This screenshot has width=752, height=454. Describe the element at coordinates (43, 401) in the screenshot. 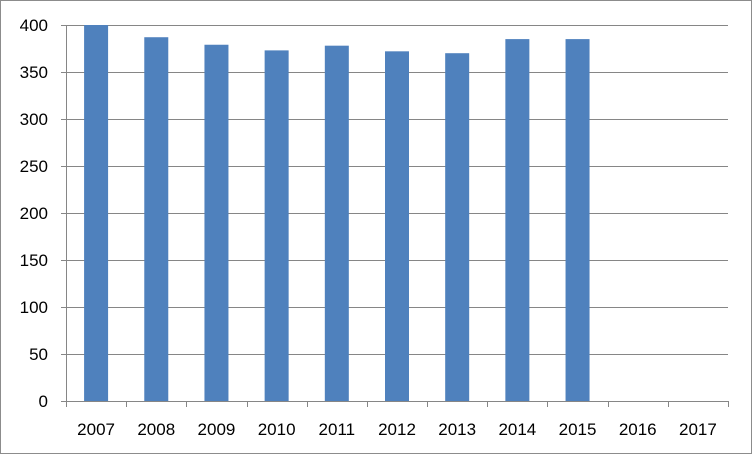

I see `y-tick-label: 0` at that location.